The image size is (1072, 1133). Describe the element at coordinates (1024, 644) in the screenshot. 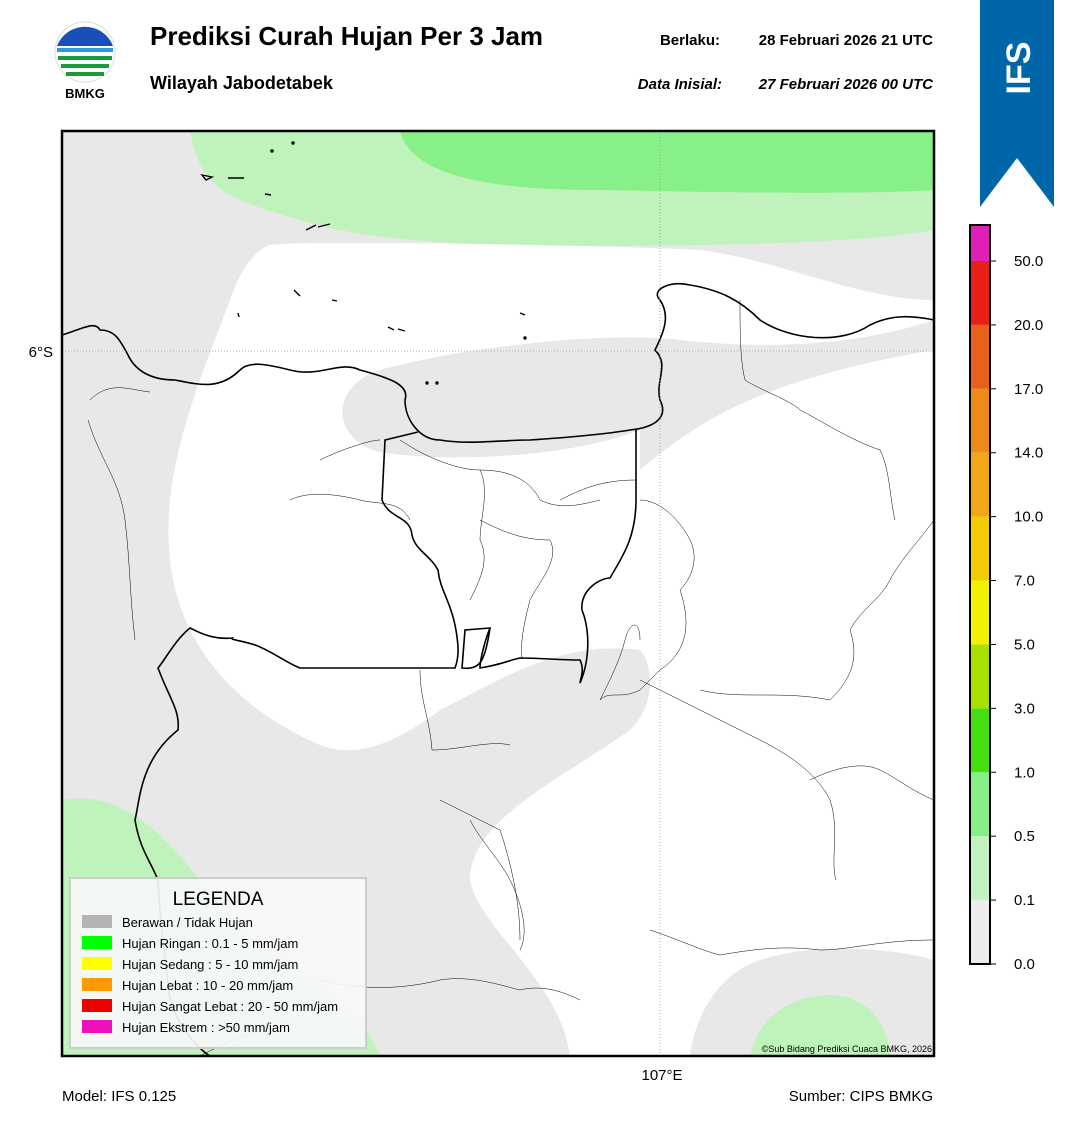

I see `colorbar-tick-label: 5.0` at that location.